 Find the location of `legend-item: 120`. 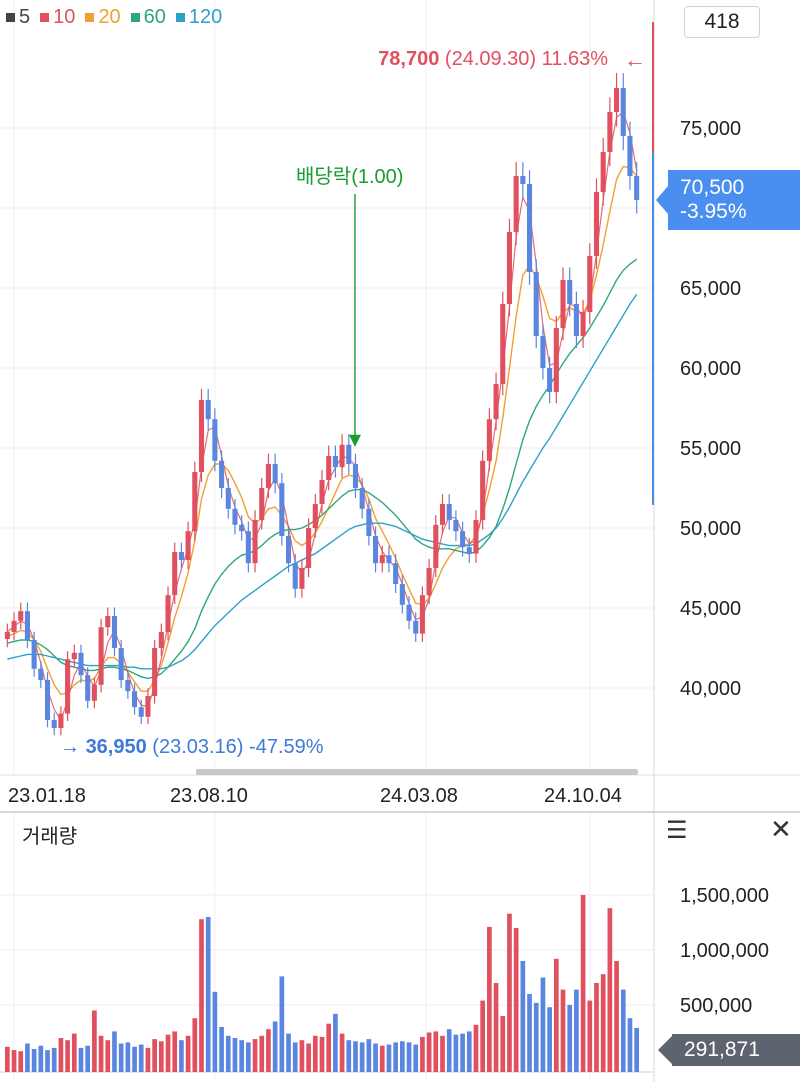

legend-item: 120 is located at coordinates (198, 17).